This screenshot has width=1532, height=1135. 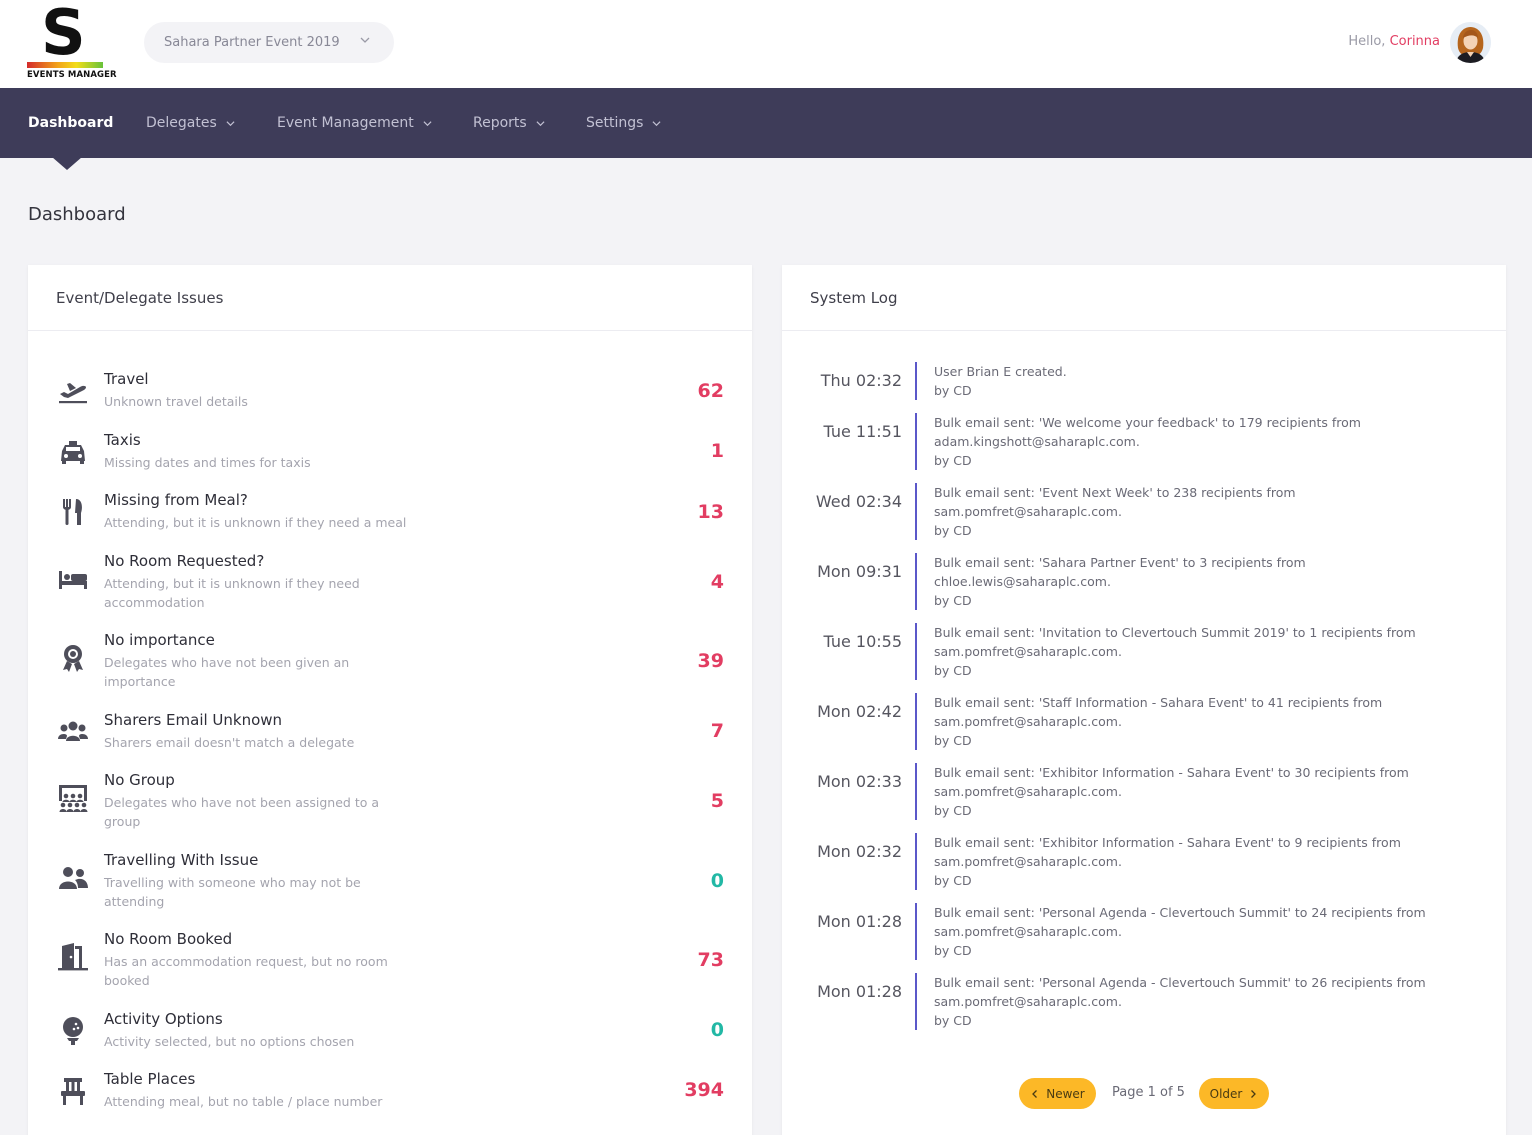 I want to click on issue-count: 4, so click(x=717, y=582).